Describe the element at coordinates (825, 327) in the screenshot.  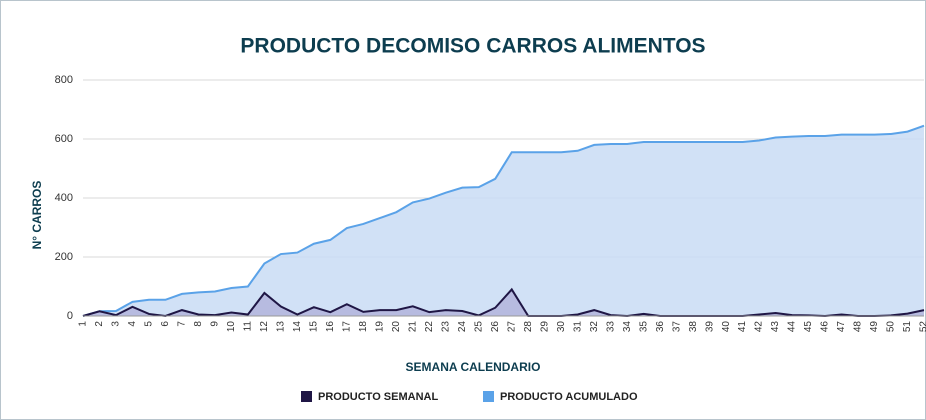
I see `x-tick-label: 46` at that location.